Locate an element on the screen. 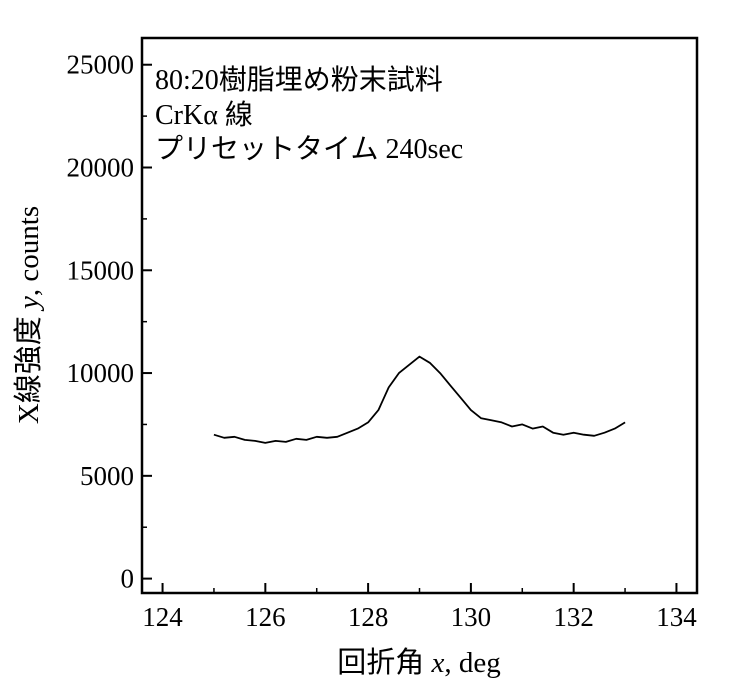  x-axis-label-unit: , deg is located at coordinates (472, 663).